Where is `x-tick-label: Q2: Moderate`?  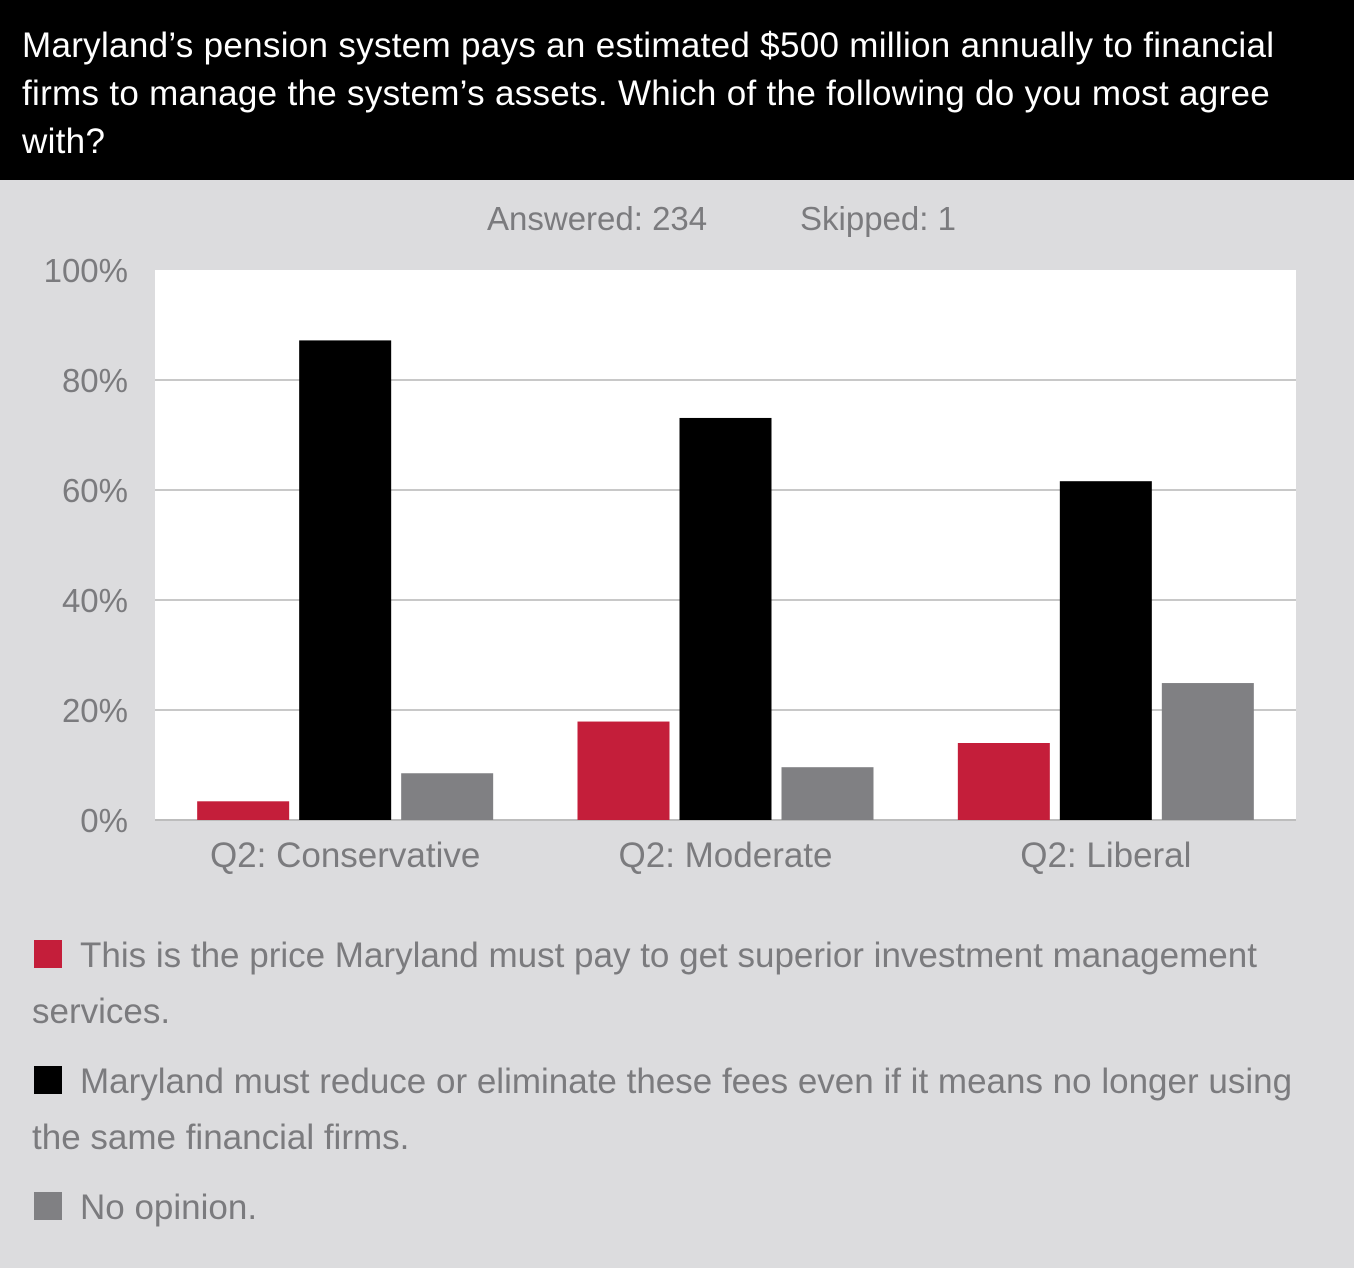 x-tick-label: Q2: Moderate is located at coordinates (726, 855).